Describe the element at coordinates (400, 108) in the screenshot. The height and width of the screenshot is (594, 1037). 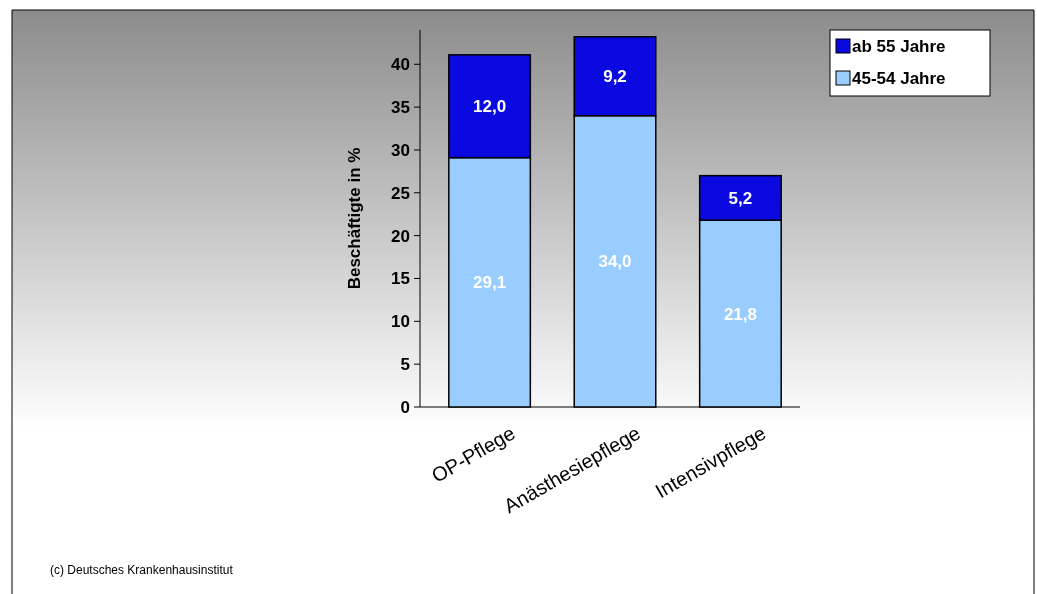
I see `y-tick-label: 35` at that location.